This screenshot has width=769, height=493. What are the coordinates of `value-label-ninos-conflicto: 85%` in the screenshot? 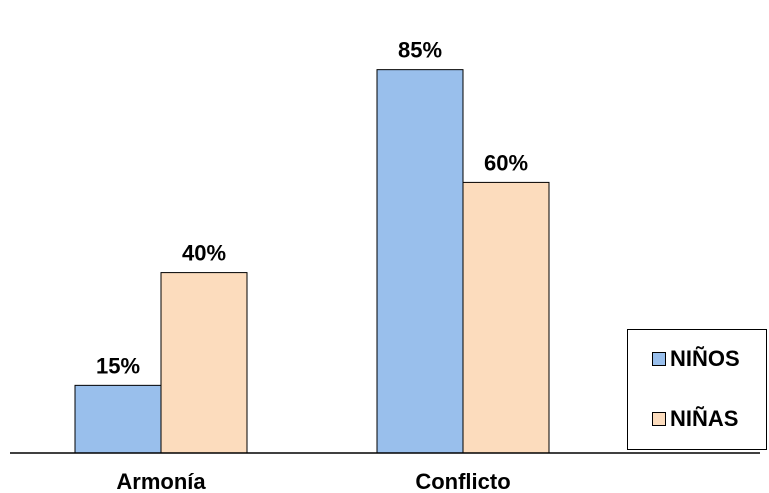 It's located at (420, 50).